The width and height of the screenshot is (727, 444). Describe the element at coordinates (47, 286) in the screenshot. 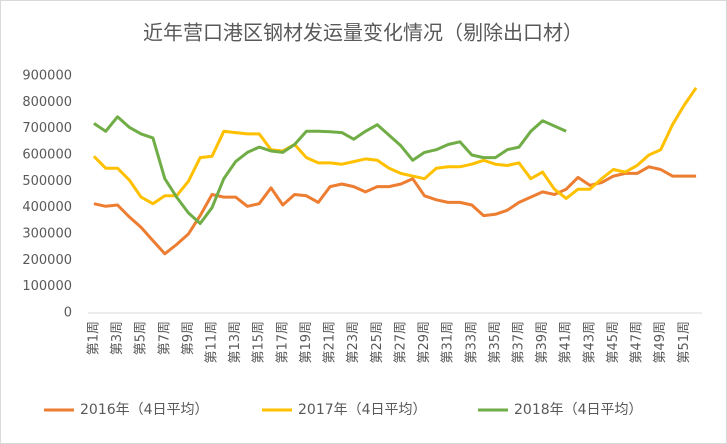

I see `y-tick-label: 100000` at that location.